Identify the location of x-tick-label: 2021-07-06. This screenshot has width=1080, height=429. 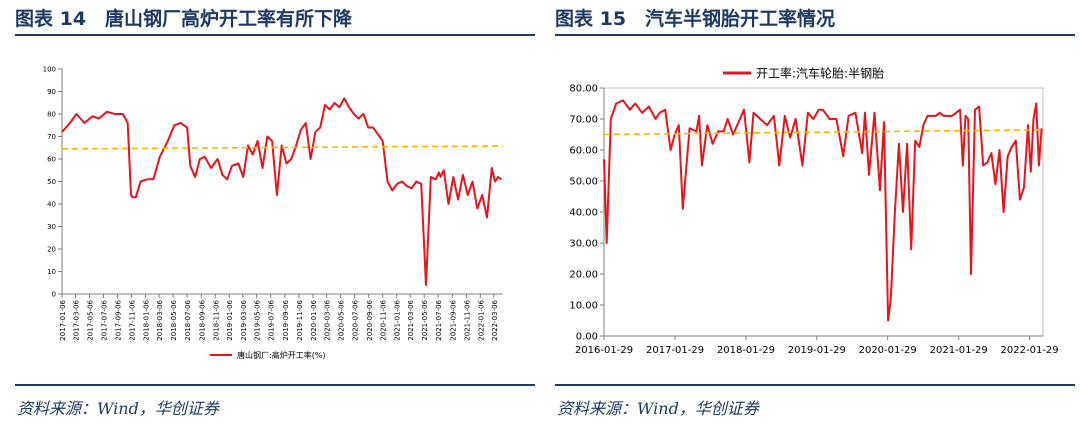
(439, 319).